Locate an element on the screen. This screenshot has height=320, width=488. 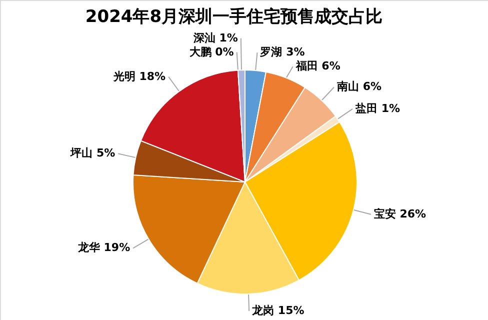
slice-label: 光明 18% is located at coordinates (139, 76).